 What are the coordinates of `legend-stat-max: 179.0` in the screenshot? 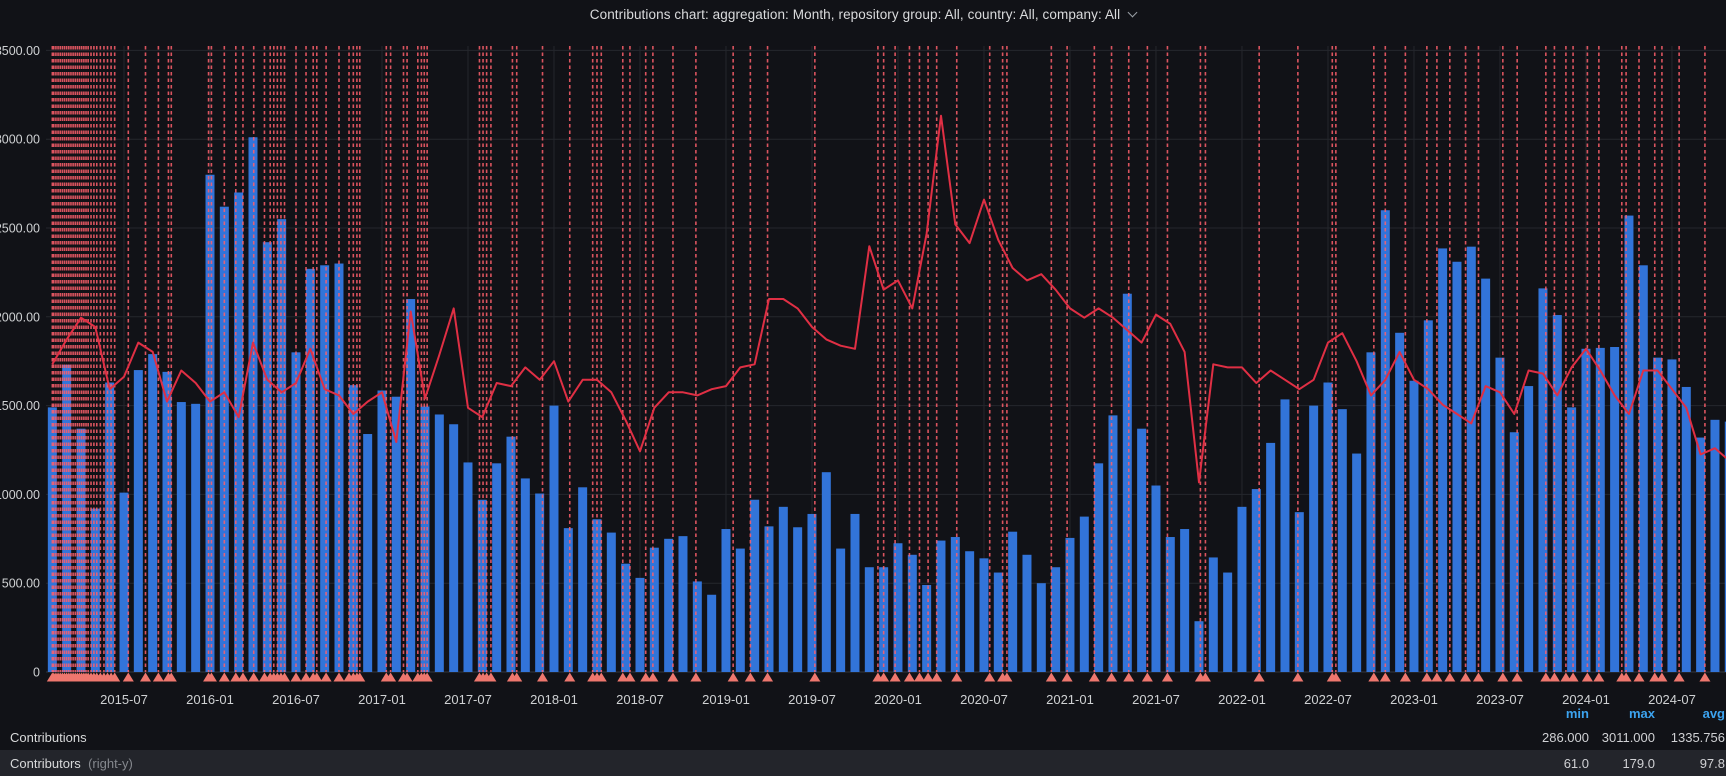 It's located at (1638, 763).